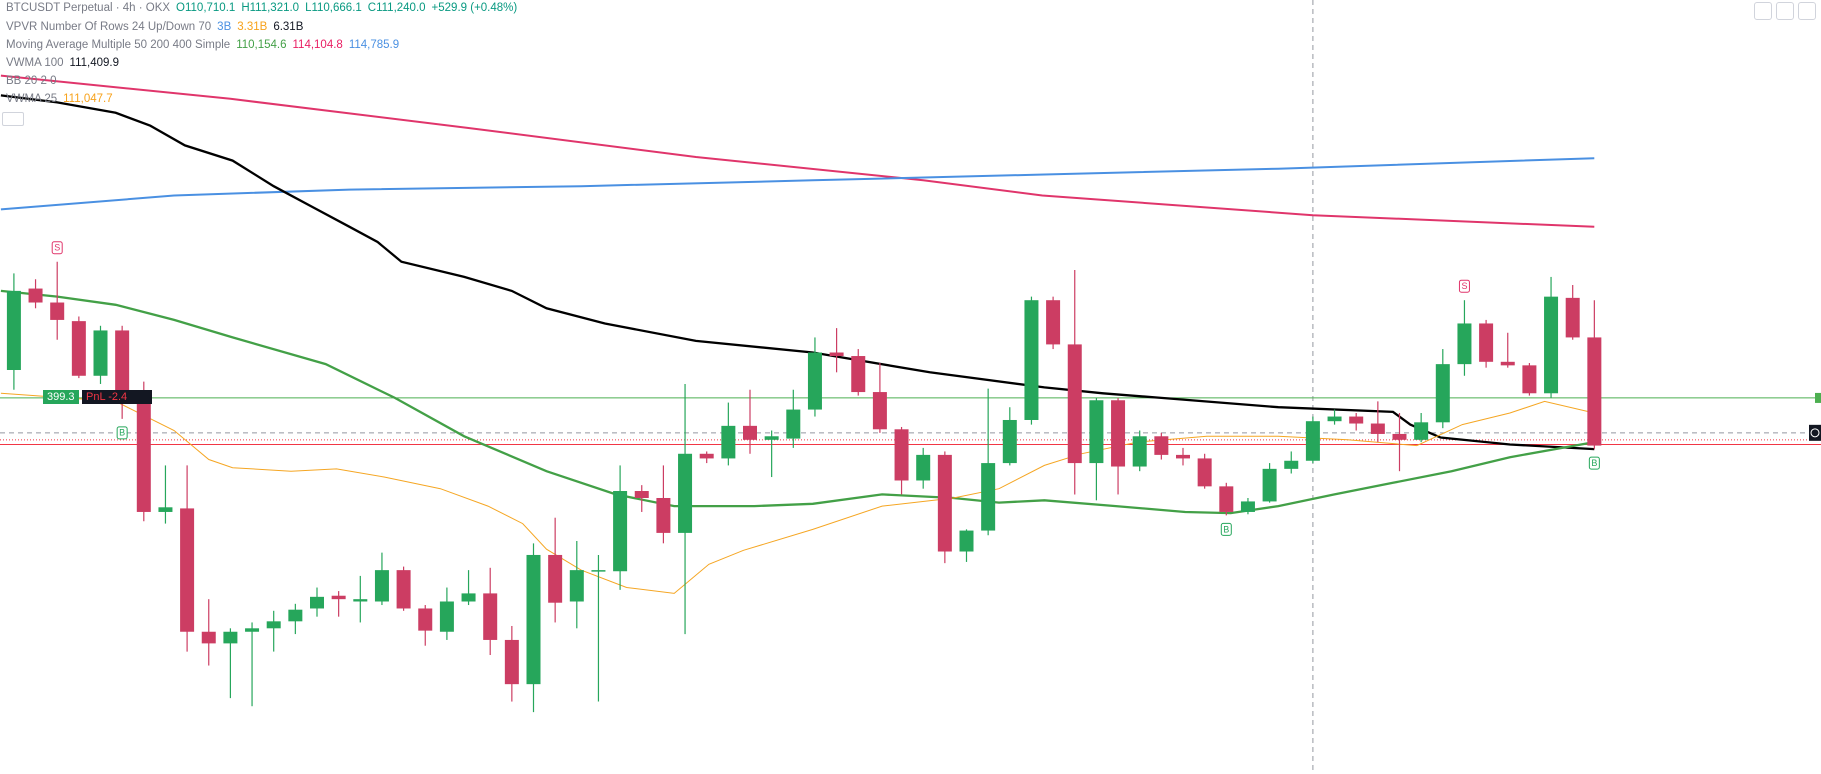 This screenshot has height=774, width=1821. Describe the element at coordinates (396, 8) in the screenshot. I see `ohlc-close: C111,240.0` at that location.